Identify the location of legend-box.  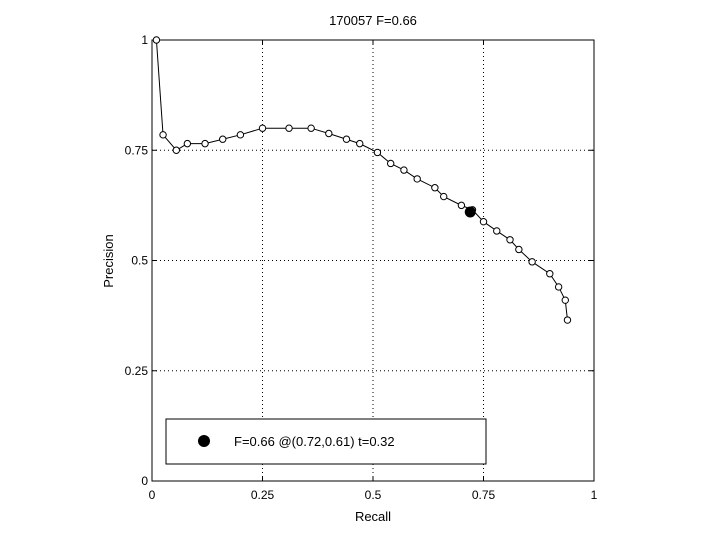
(326, 441).